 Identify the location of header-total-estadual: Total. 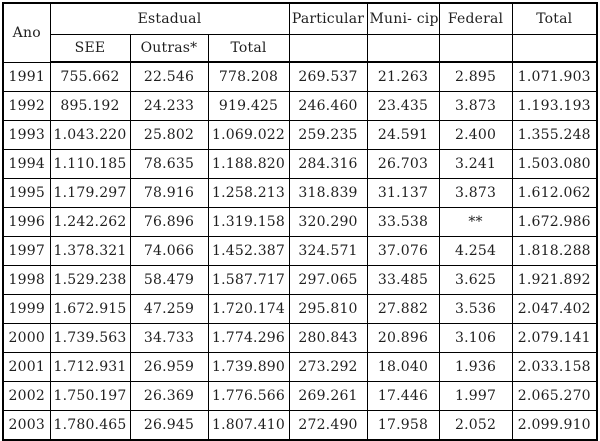
(248, 48).